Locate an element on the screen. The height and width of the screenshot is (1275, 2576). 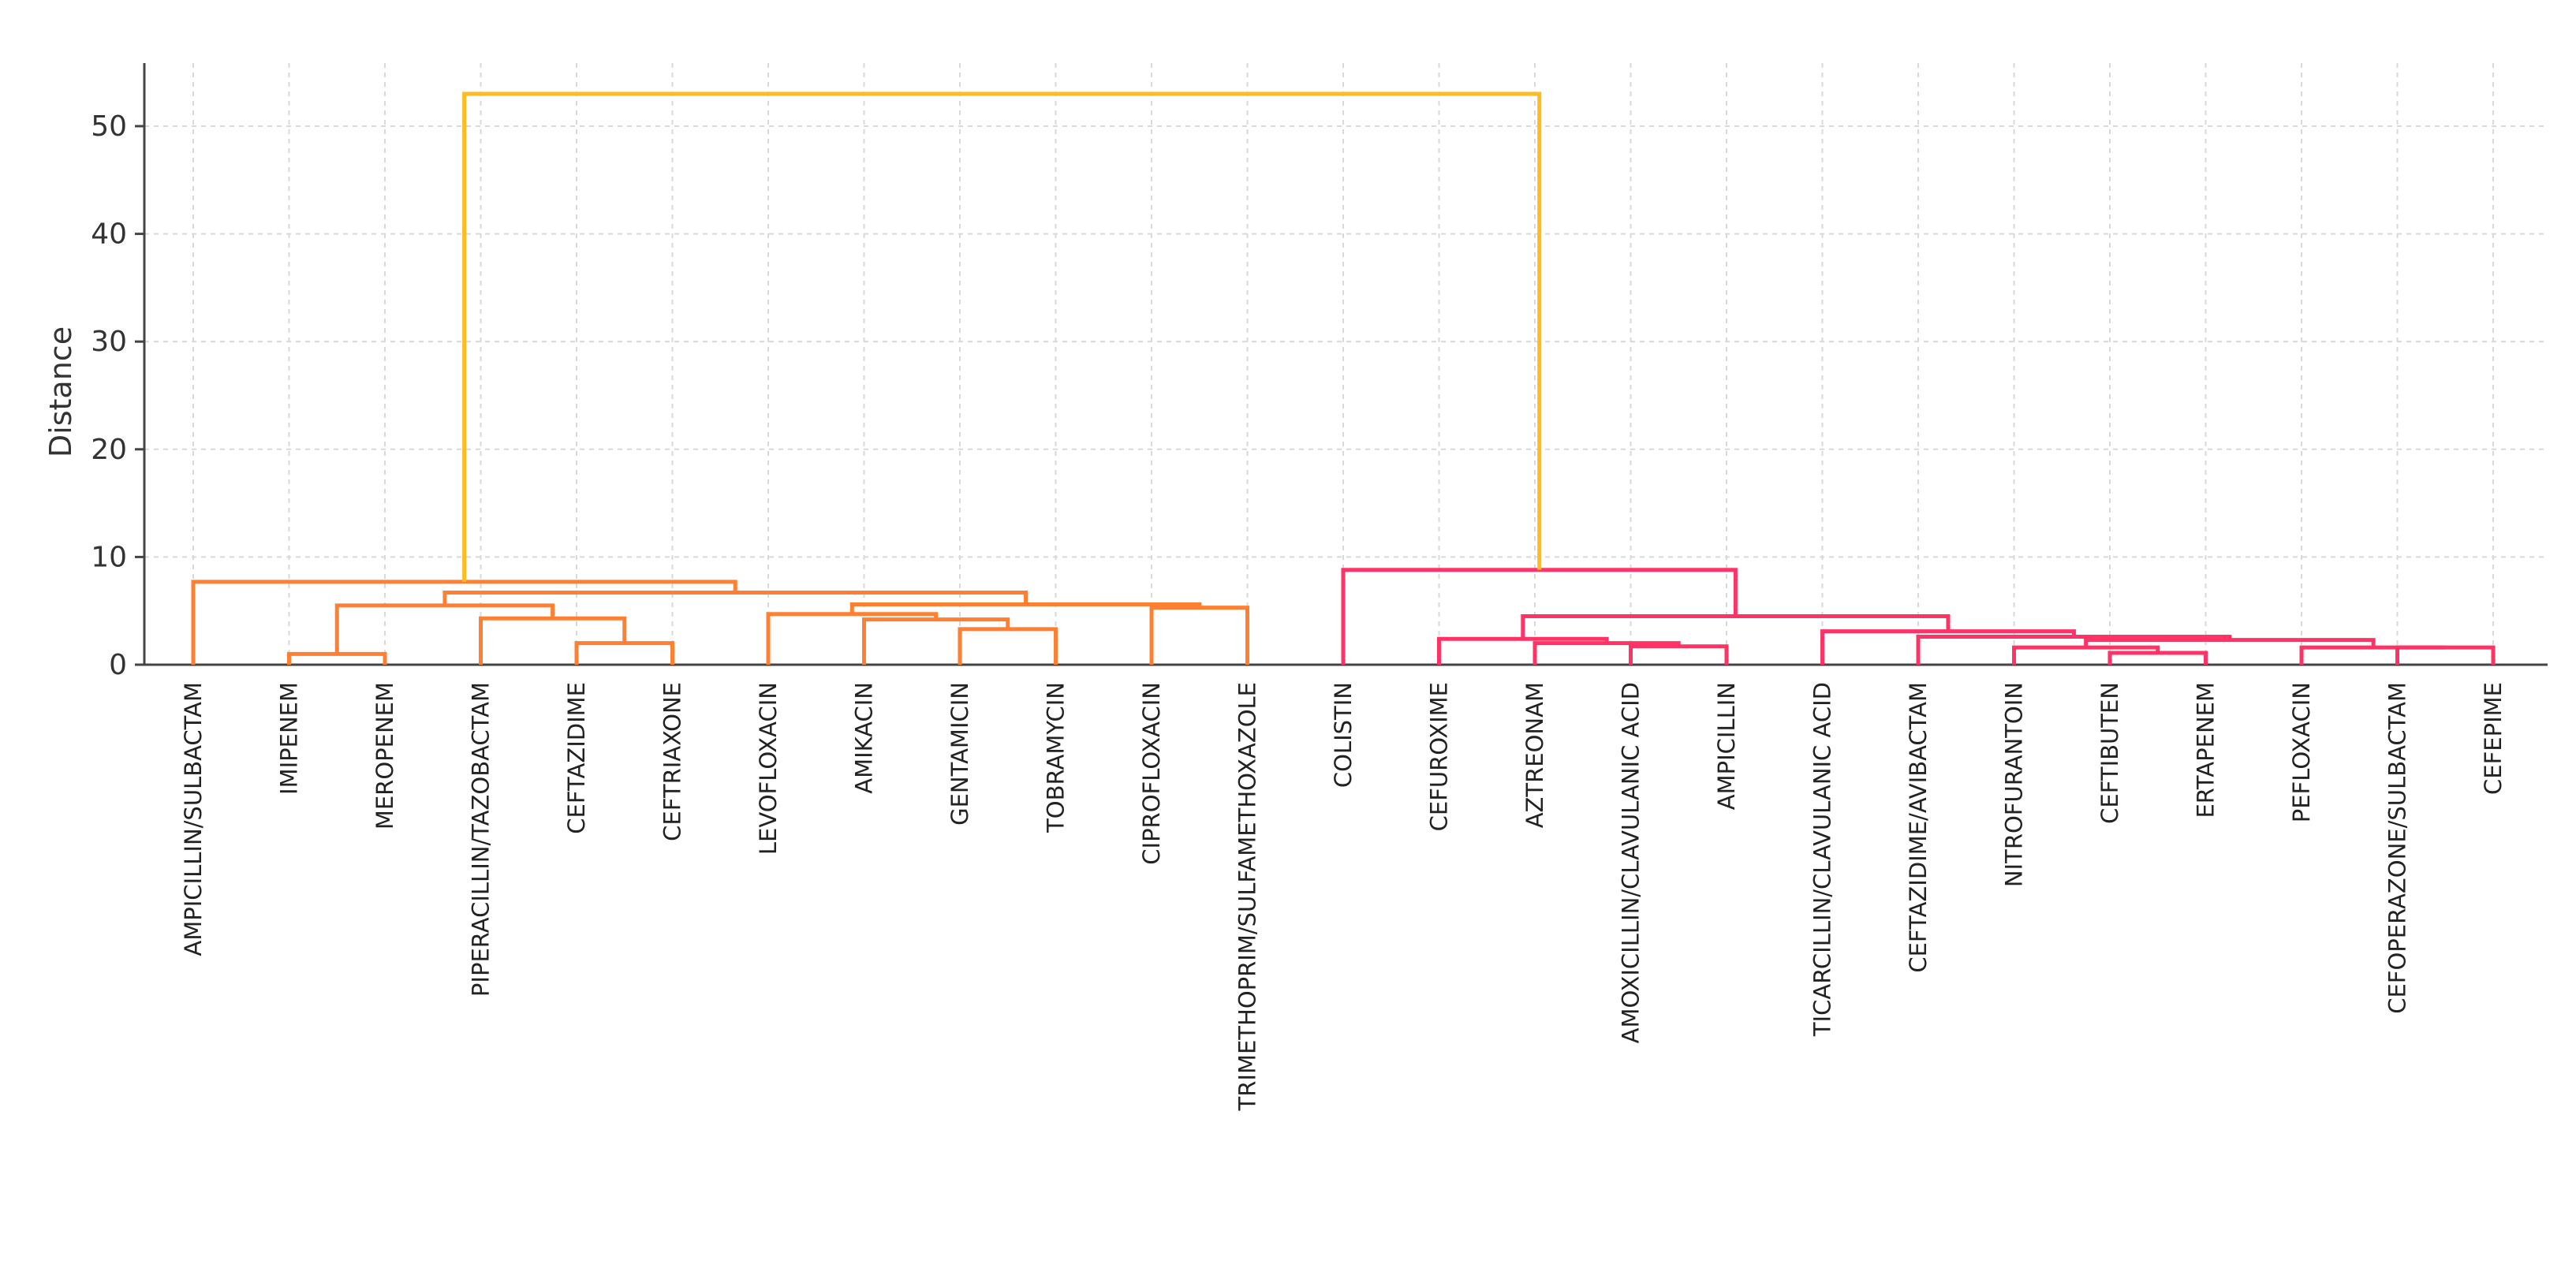
leaf-label: LEVOFLOXACIN is located at coordinates (768, 769).